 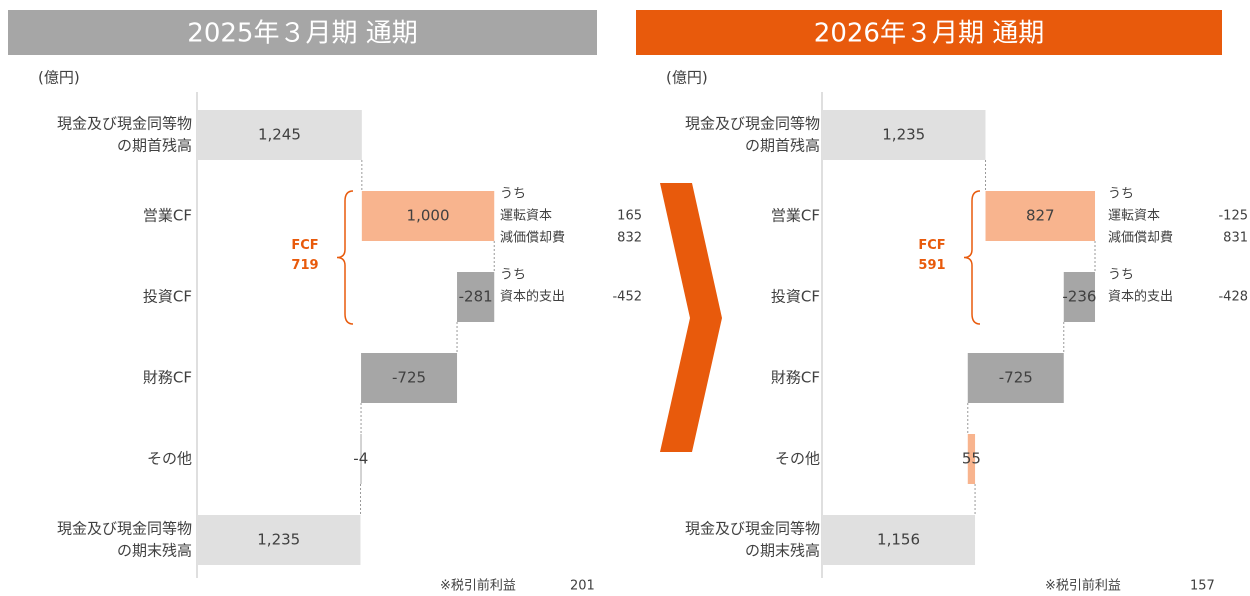 What do you see at coordinates (304, 265) in the screenshot?
I see `fcf-value: 719` at bounding box center [304, 265].